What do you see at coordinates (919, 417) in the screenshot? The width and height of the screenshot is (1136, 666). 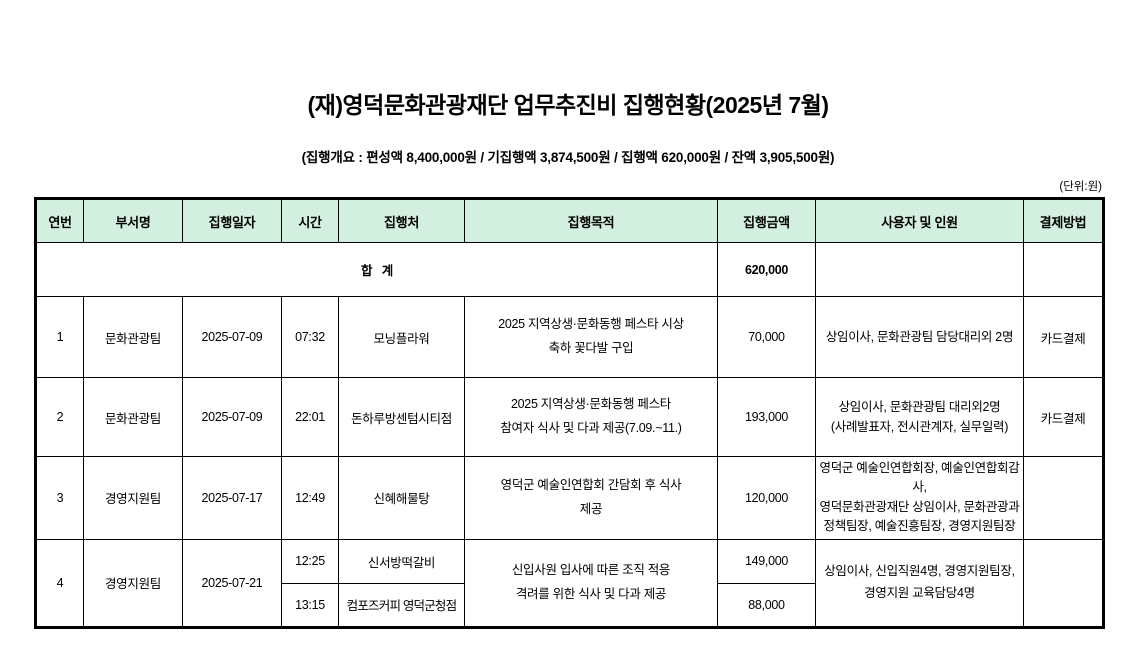 I see `cell-users: 상임이사, 문화관광팀 대리외2명 (사례발표자, 전시관계자, 실무일력)` at bounding box center [919, 417].